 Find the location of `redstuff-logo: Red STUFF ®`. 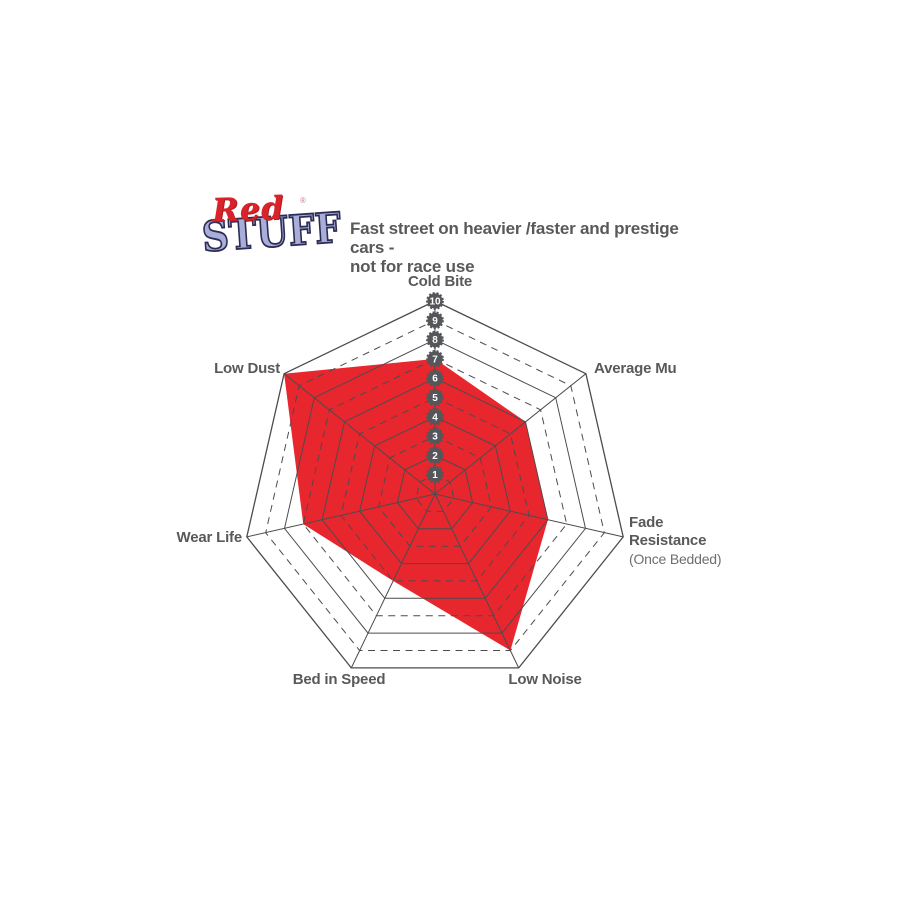

redstuff-logo: Red STUFF ® is located at coordinates (272, 230).